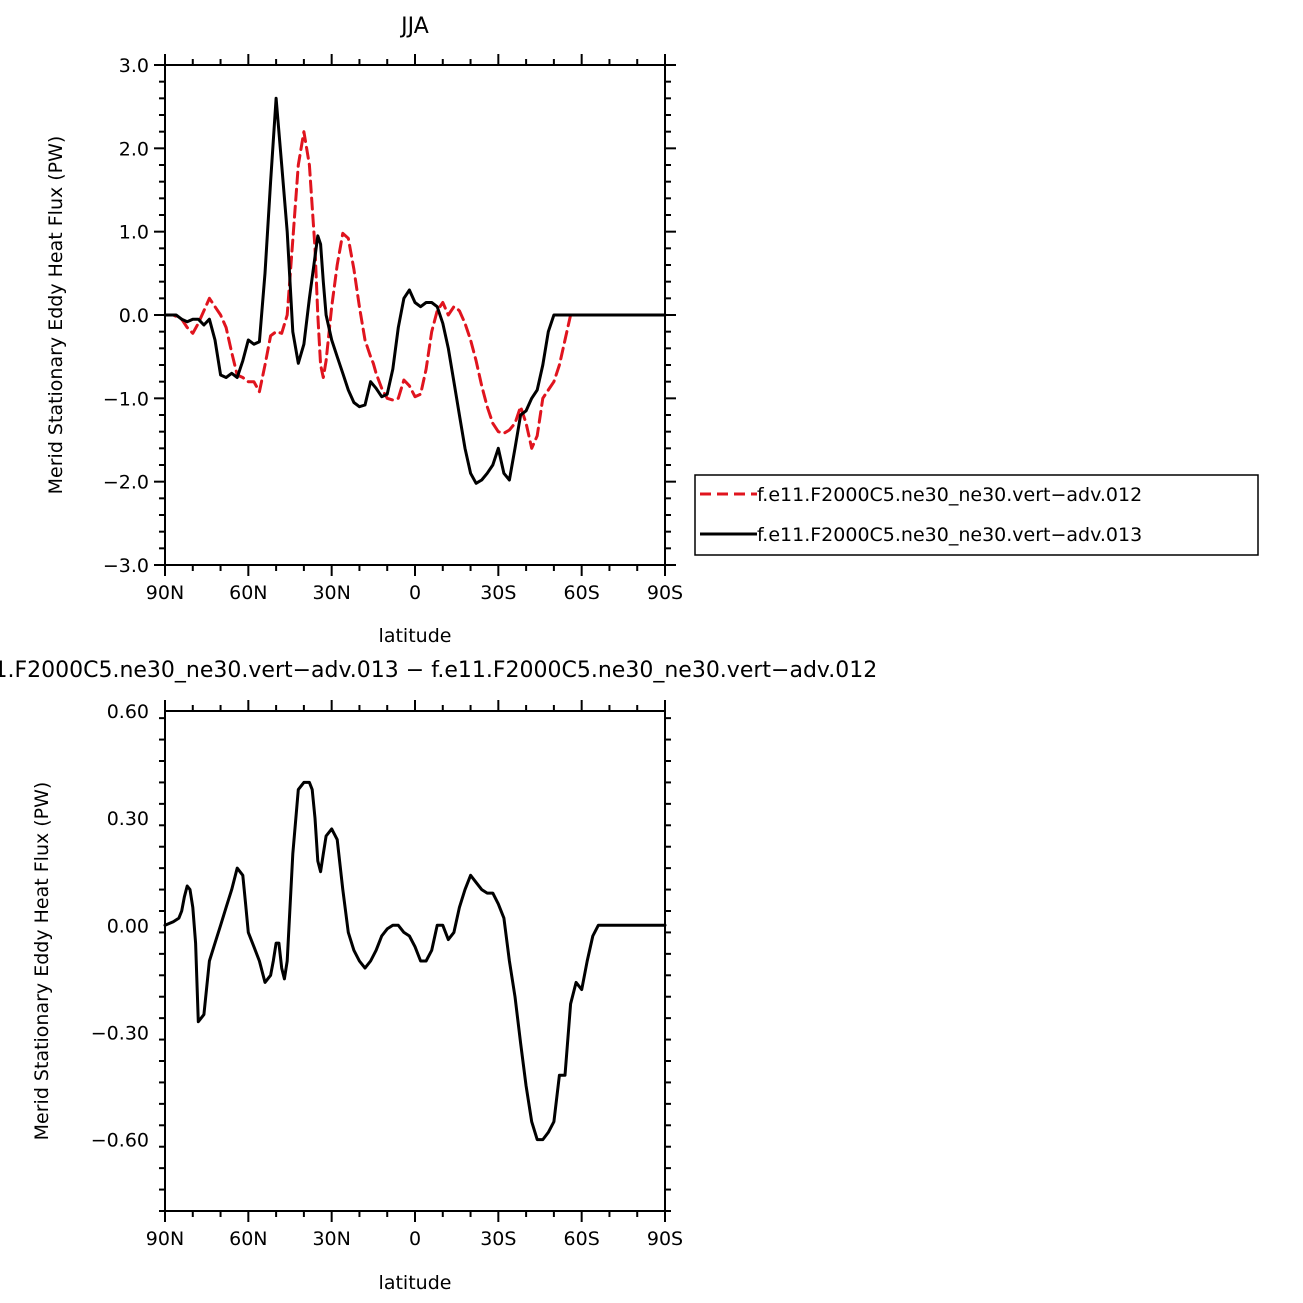  Describe the element at coordinates (120, 1141) in the screenshot. I see `bottom-y-tick-label: −0.60` at that location.